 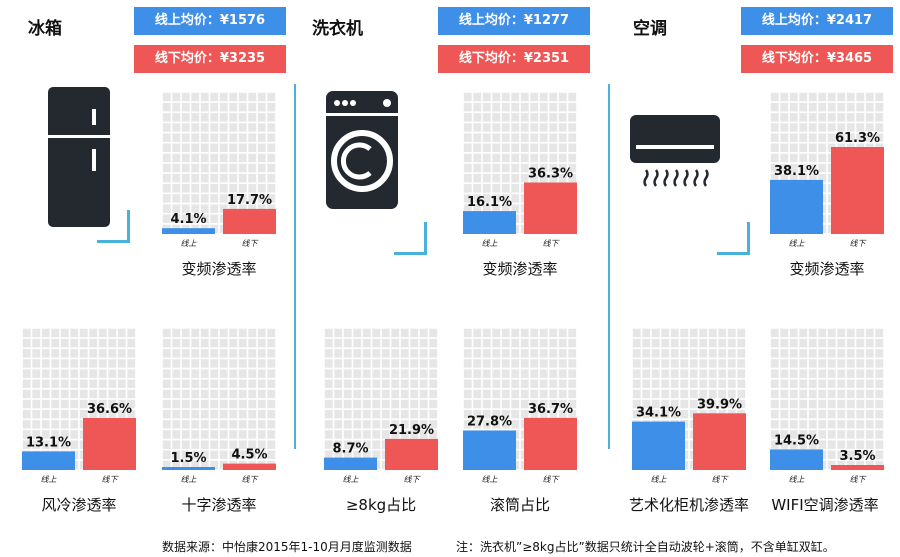 I want to click on data-label: 8.7%, so click(x=350, y=449).